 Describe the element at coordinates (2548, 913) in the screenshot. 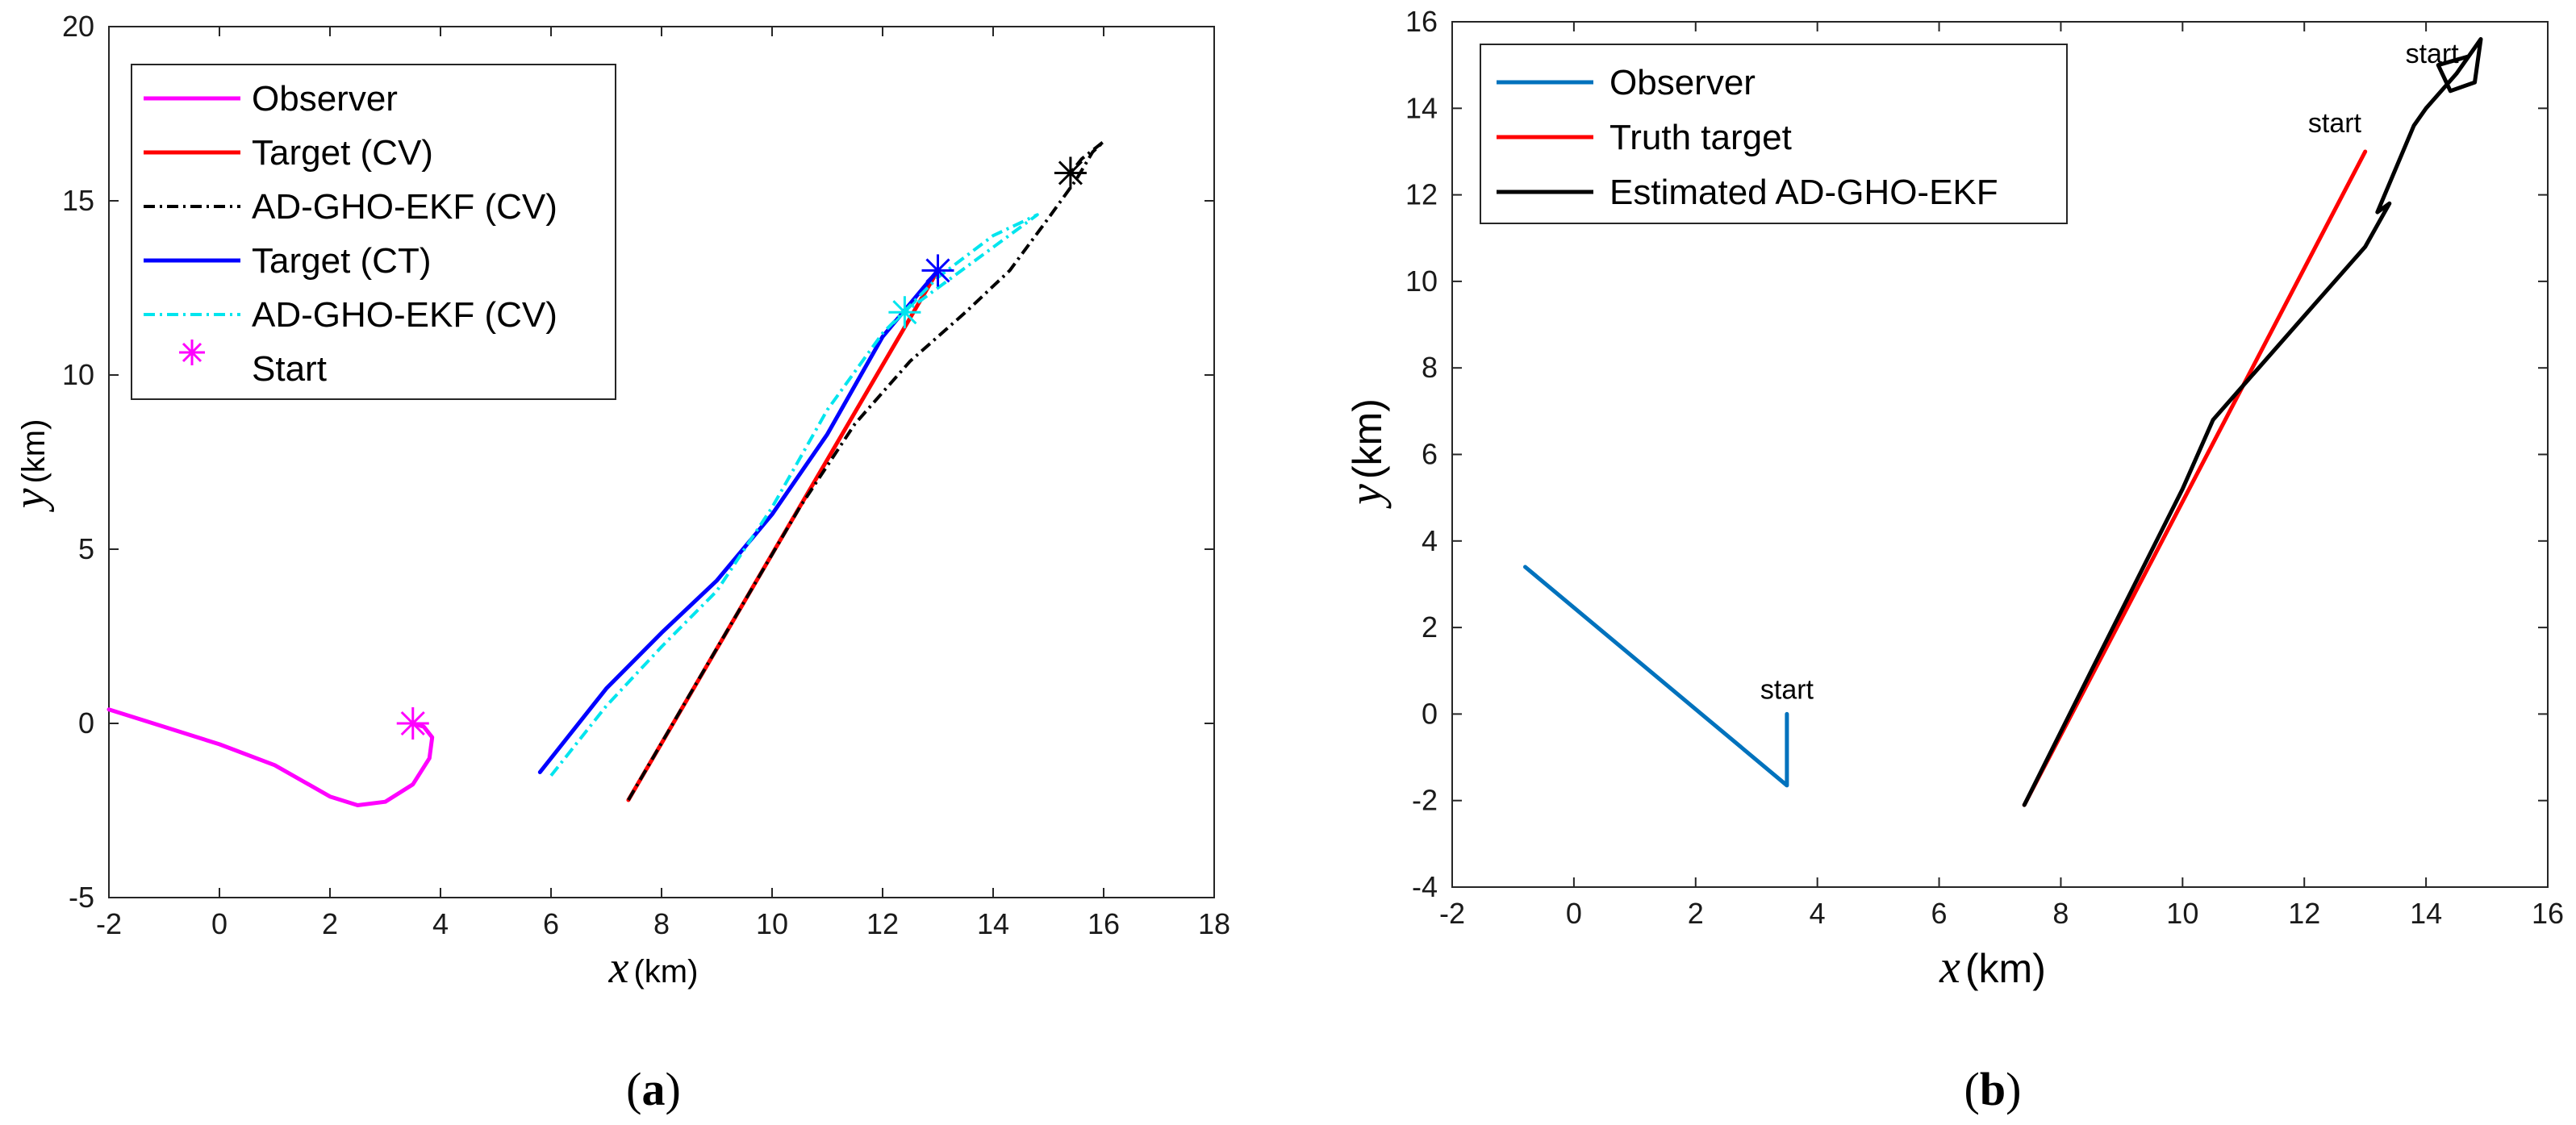

I see `x-tick-label-b: 16` at that location.